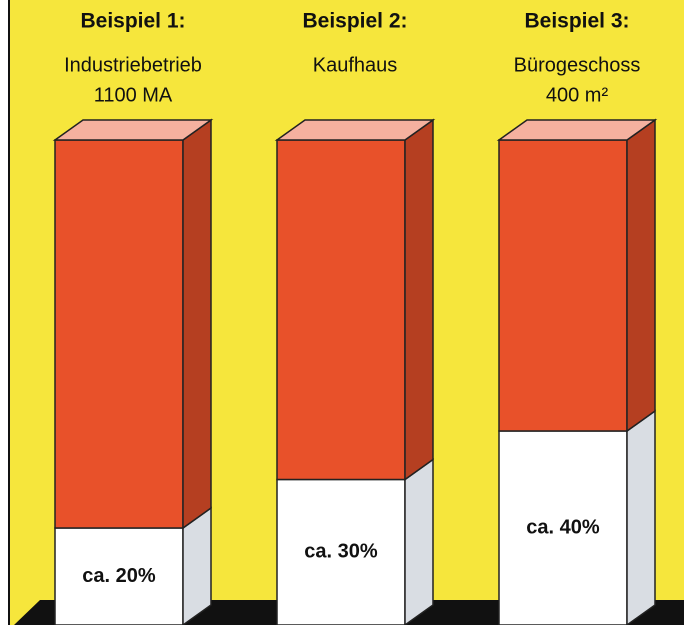 Image resolution: width=684 pixels, height=625 pixels. I want to click on category-subtitle: Kaufhaus, so click(355, 65).